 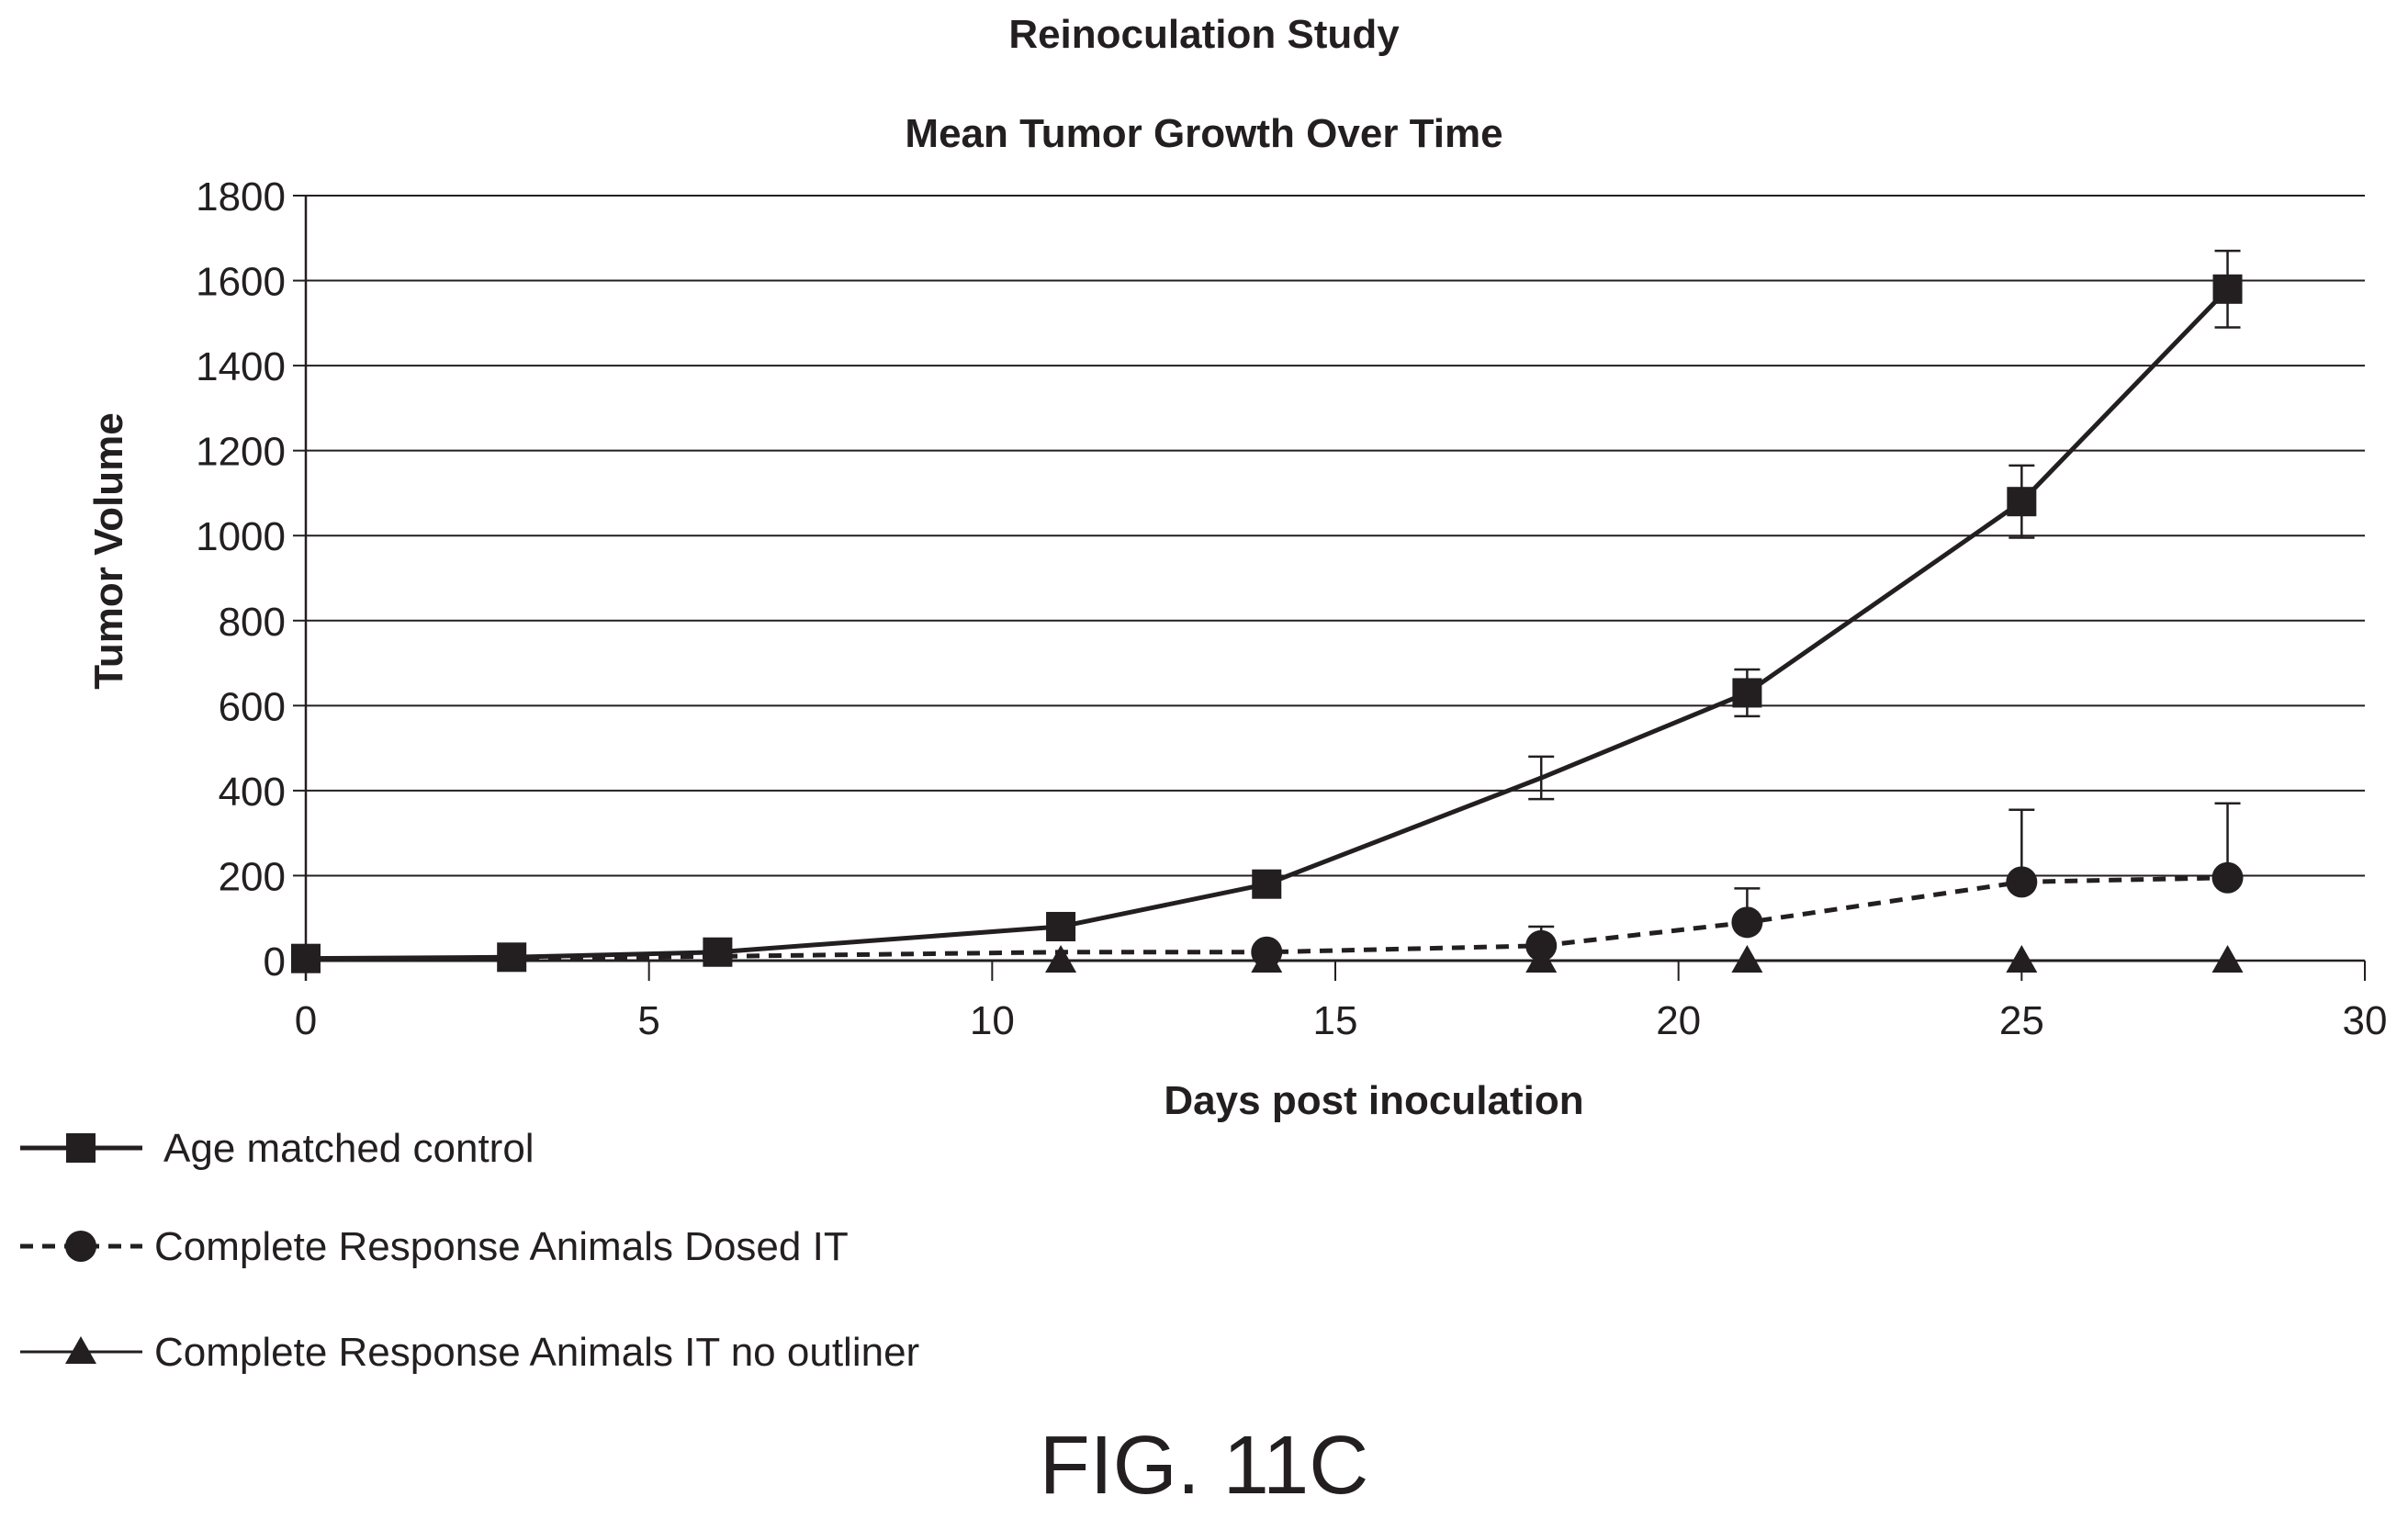 I want to click on y-tick-label: 800, so click(x=252, y=622).